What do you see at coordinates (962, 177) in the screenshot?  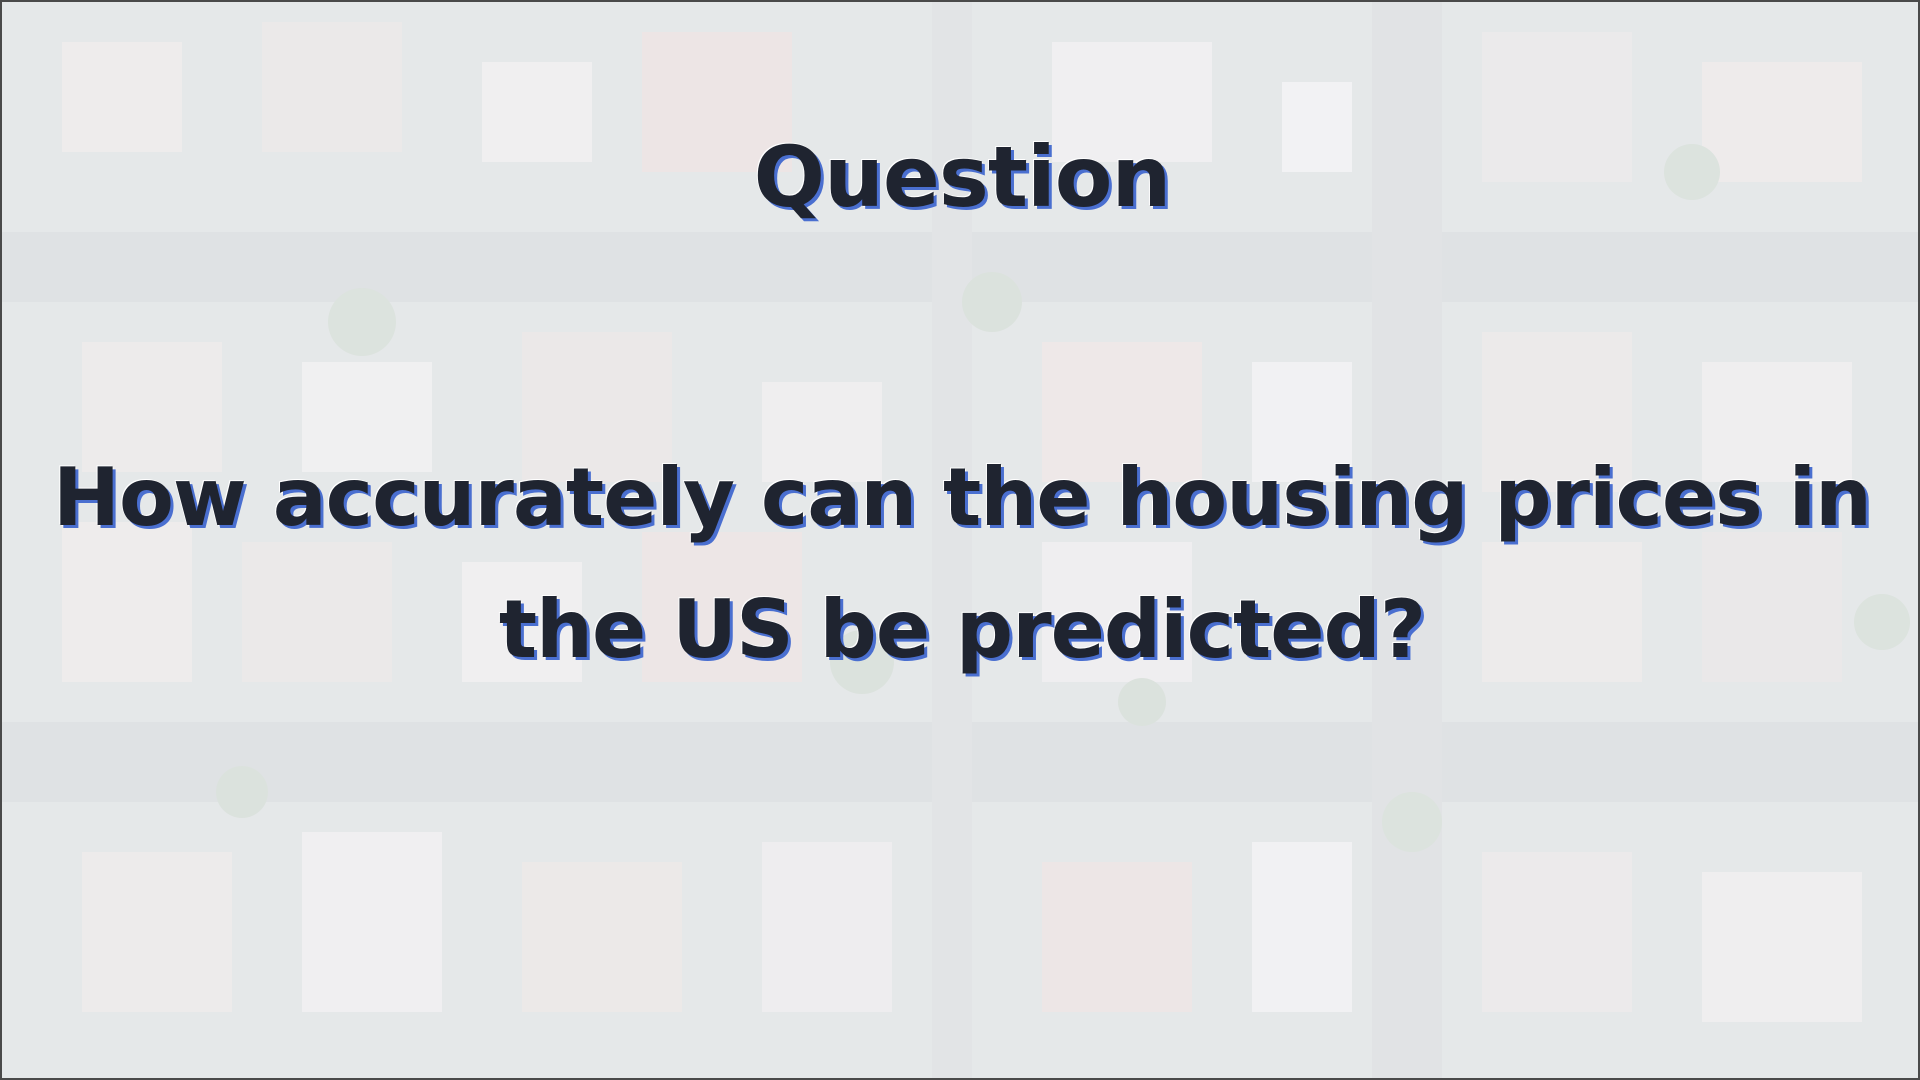 I see `slide-title: Question` at bounding box center [962, 177].